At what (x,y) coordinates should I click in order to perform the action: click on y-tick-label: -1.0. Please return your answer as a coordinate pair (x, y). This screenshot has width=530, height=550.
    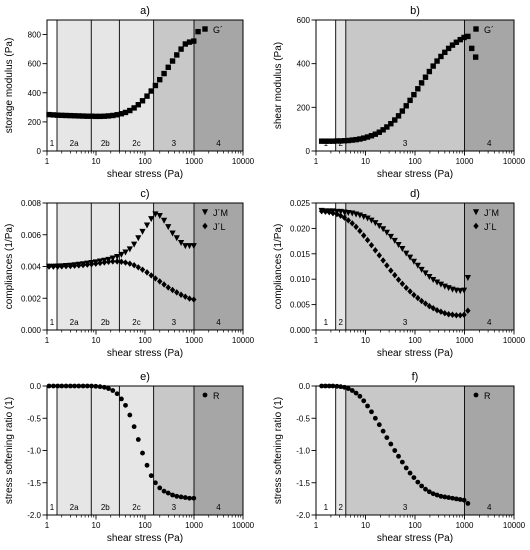
    Looking at the image, I should click on (303, 451).